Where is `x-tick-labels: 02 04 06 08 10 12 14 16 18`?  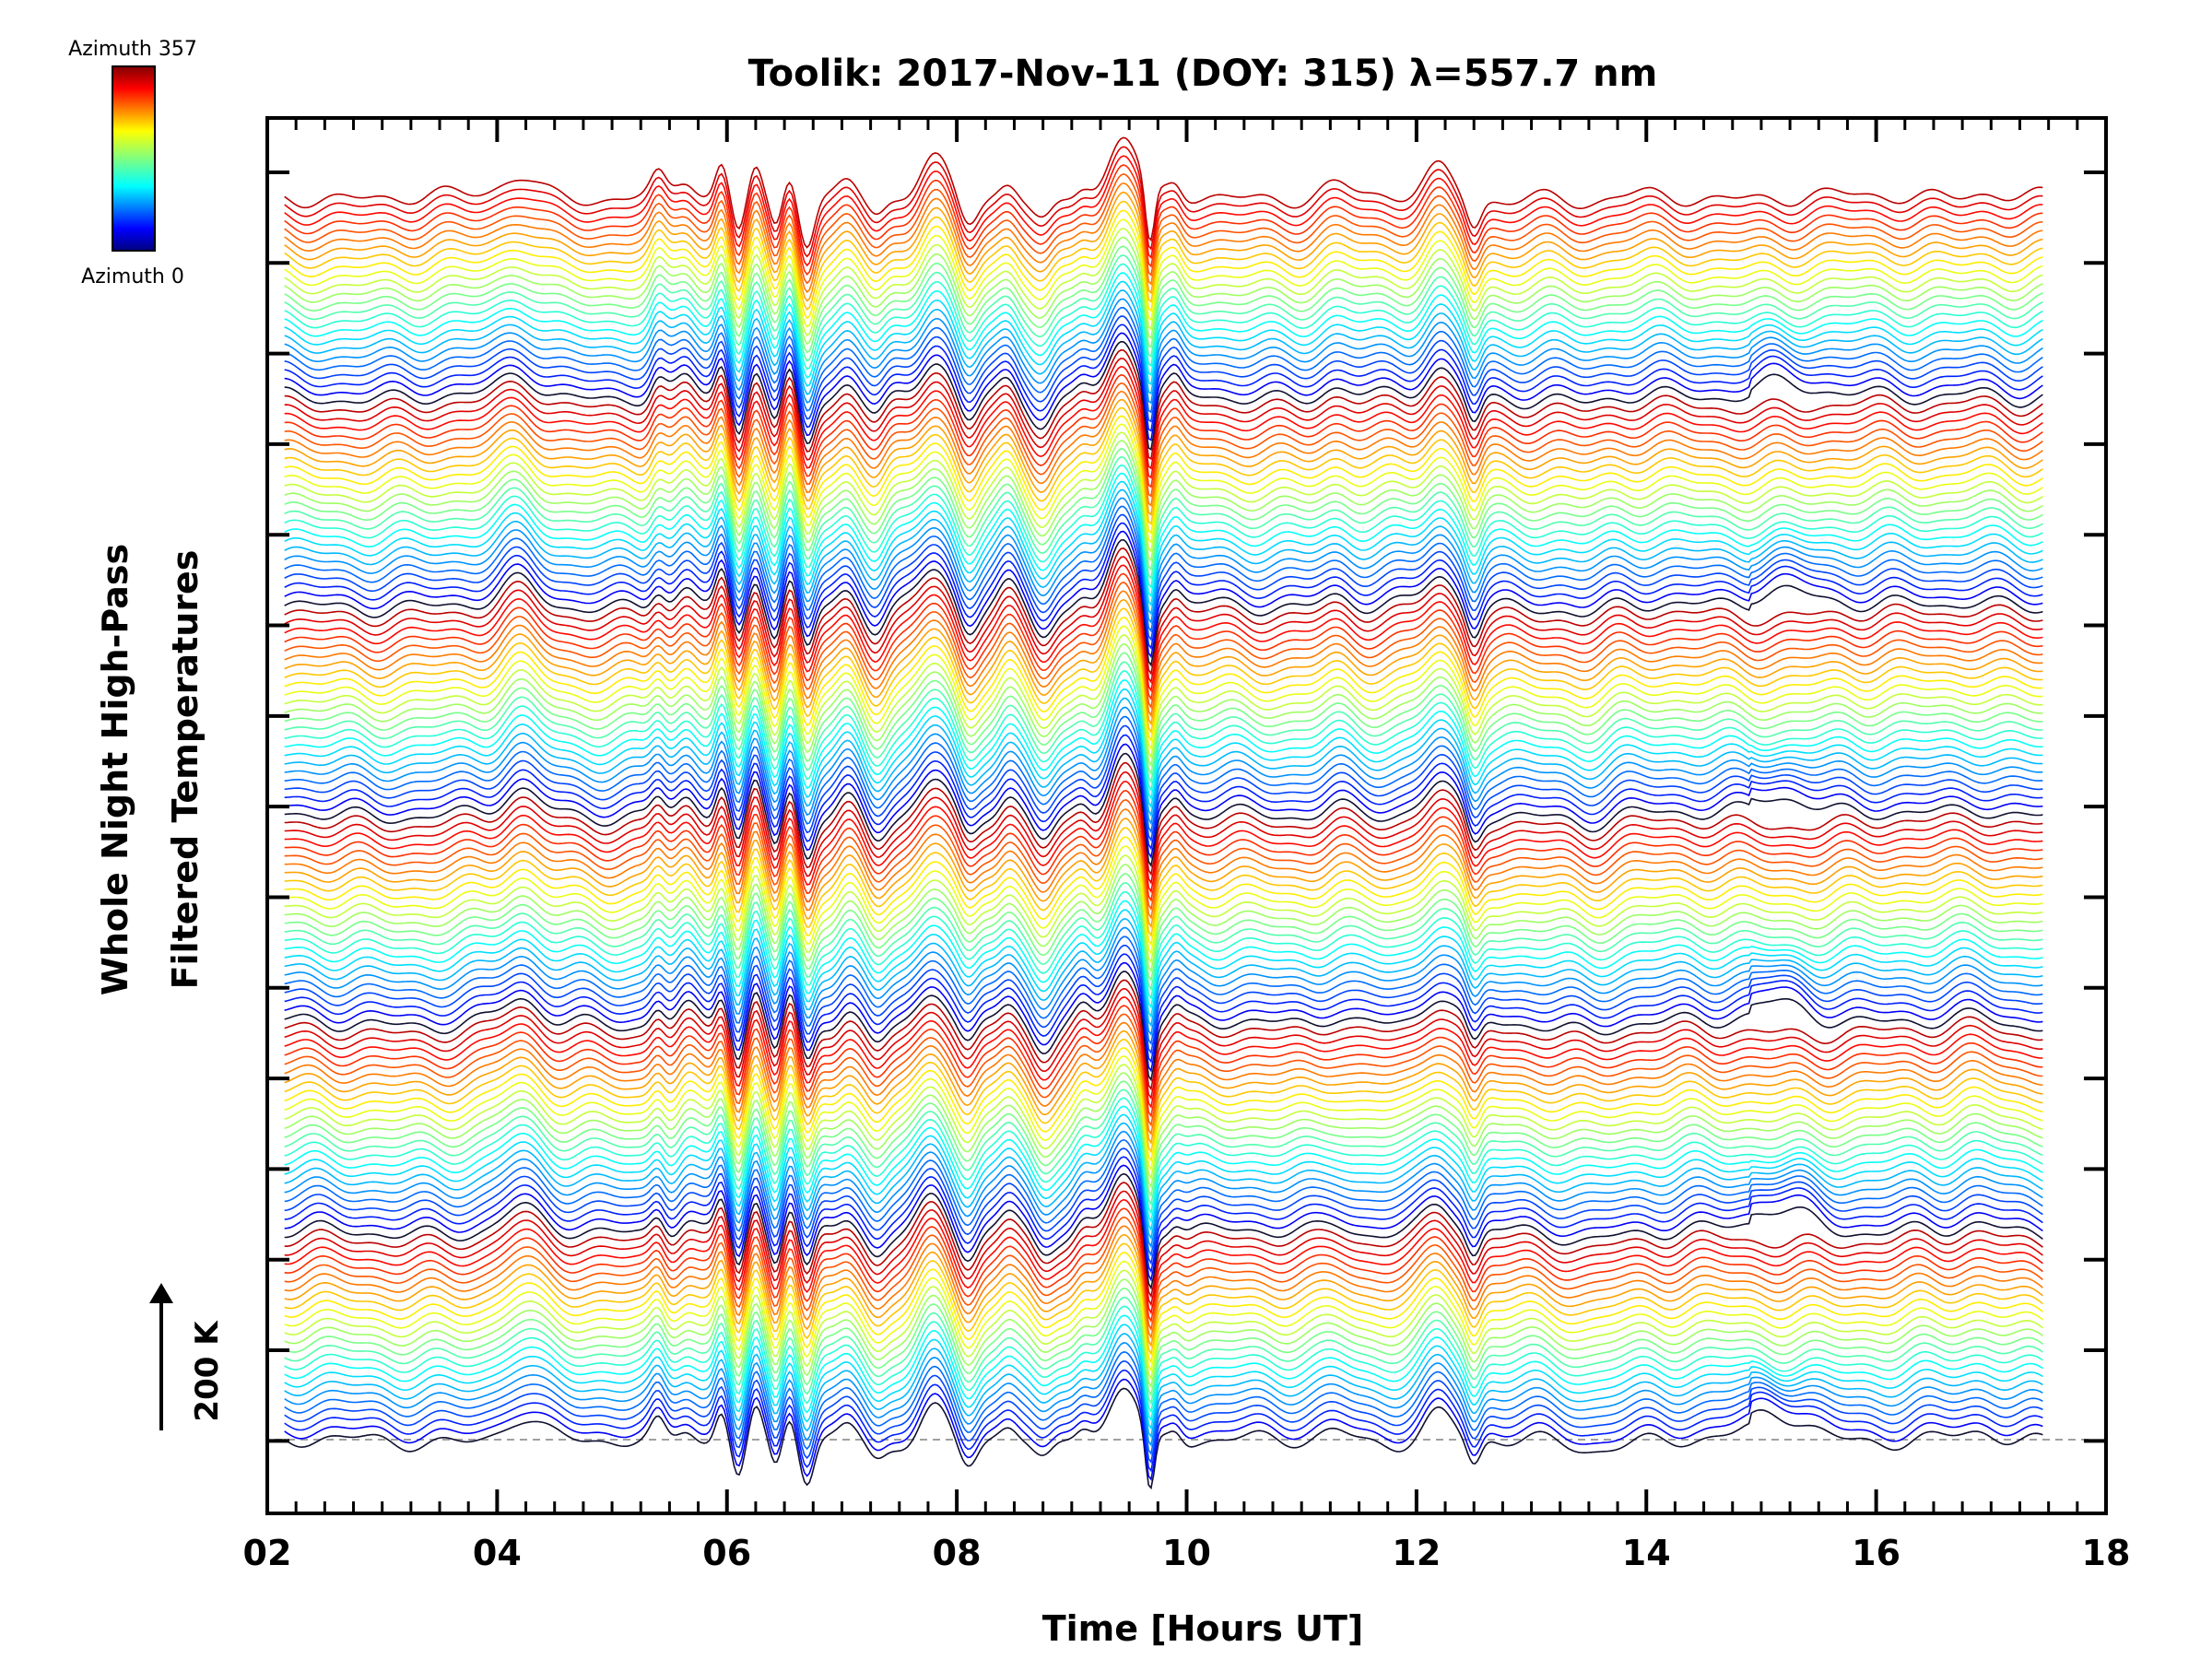 x-tick-labels: 02 04 06 08 10 12 14 16 18 is located at coordinates (1187, 1553).